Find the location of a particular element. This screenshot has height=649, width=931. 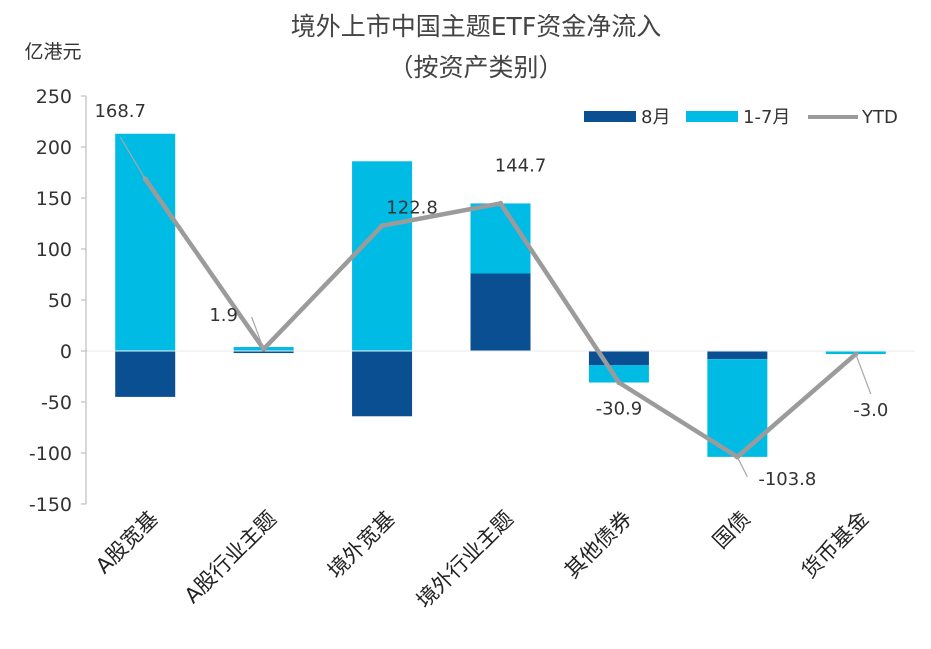

y-tick-label: 0 is located at coordinates (66, 352).